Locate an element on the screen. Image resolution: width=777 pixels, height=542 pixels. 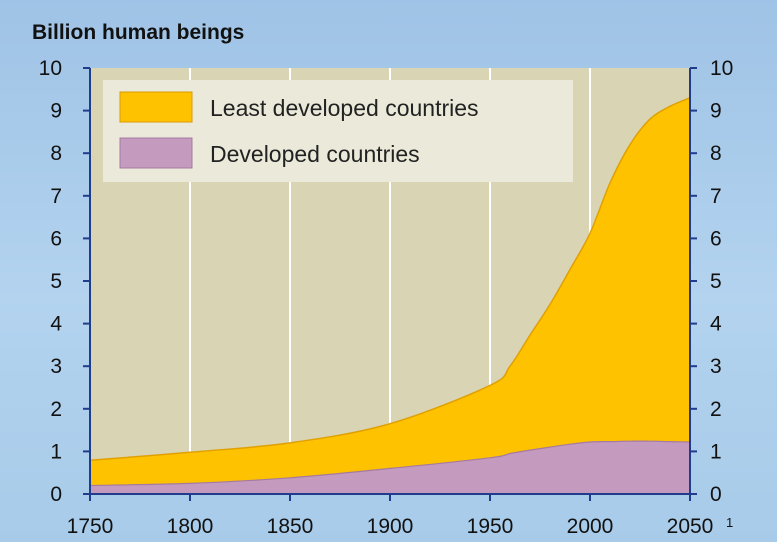
y-tick-label-left-4: 4 is located at coordinates (56, 324).